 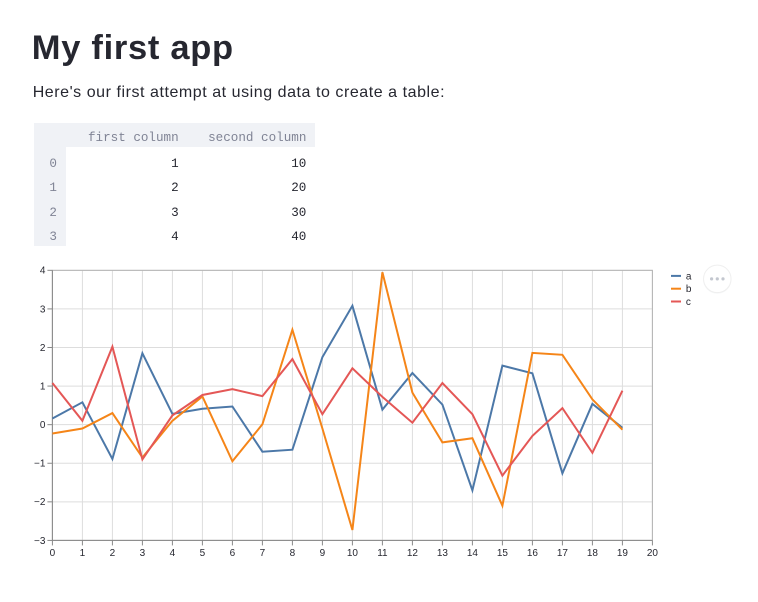 I want to click on svg-text: 9, so click(x=323, y=553).